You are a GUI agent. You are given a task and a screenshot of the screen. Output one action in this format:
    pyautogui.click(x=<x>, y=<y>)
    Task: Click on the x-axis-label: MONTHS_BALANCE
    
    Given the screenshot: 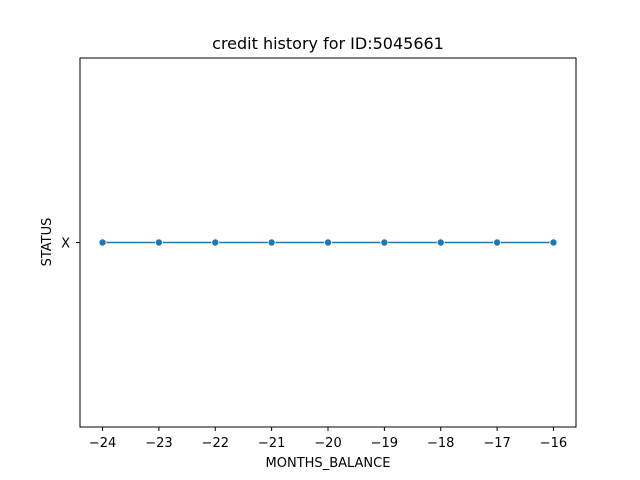 What is the action you would take?
    pyautogui.click(x=328, y=463)
    